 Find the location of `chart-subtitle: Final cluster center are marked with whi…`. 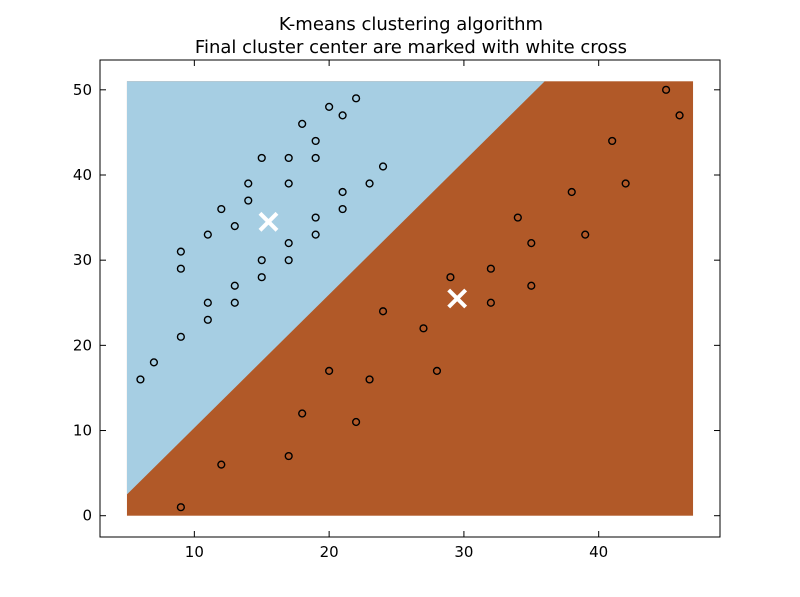

chart-subtitle: Final cluster center are marked with whi… is located at coordinates (411, 47).